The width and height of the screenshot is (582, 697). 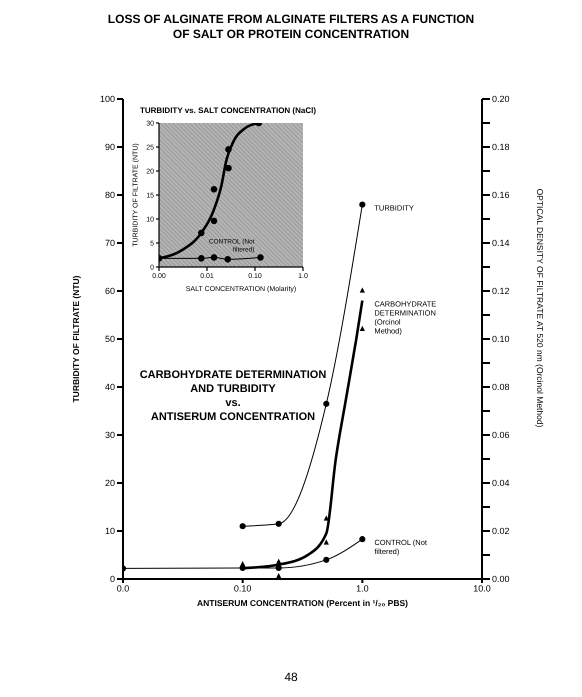 What do you see at coordinates (109, 243) in the screenshot?
I see `y-tick-label: 70` at bounding box center [109, 243].